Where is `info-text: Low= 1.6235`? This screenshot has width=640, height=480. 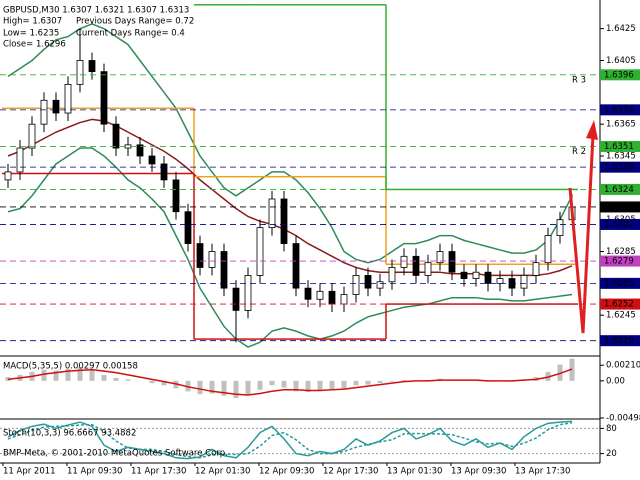
info-text: Low= 1.6235 is located at coordinates (31, 34).